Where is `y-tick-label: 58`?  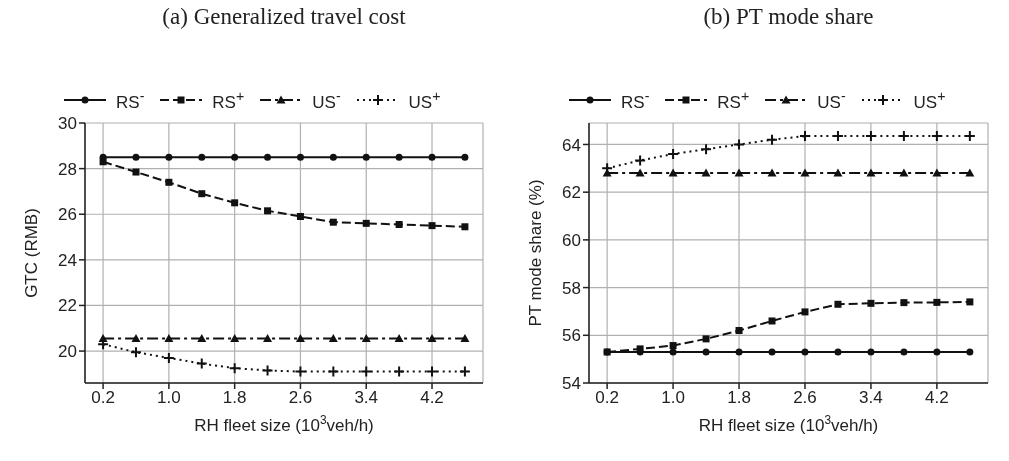
y-tick-label: 58 is located at coordinates (571, 288).